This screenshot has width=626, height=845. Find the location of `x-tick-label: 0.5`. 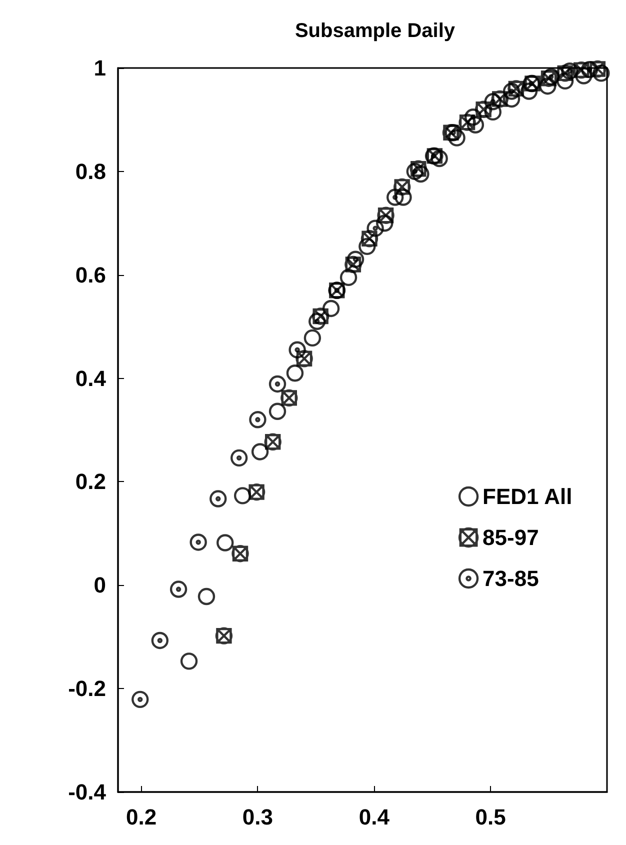

x-tick-label: 0.5 is located at coordinates (490, 817).